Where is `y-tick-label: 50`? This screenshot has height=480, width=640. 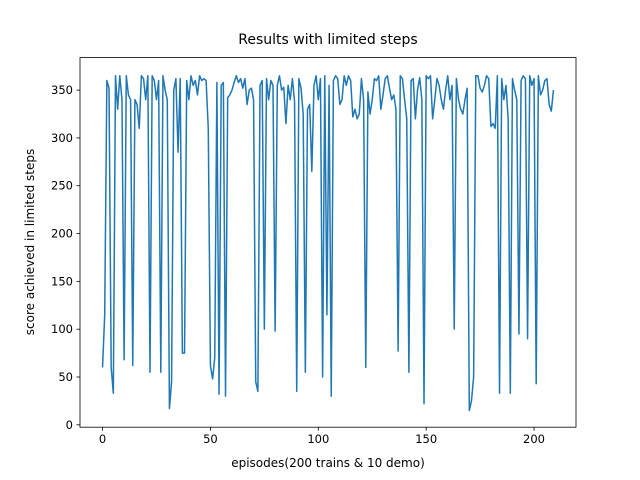
y-tick-label: 50 is located at coordinates (65, 377).